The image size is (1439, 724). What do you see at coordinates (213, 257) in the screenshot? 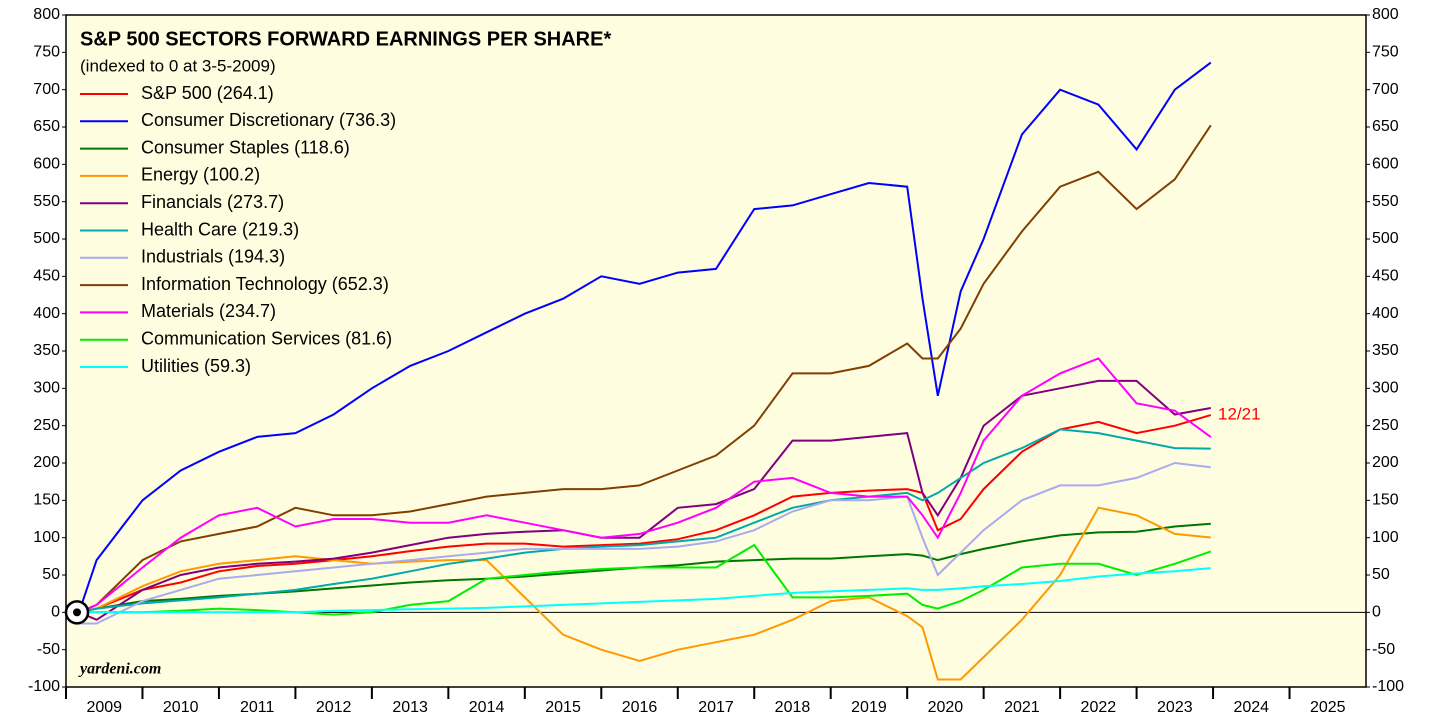
I see `legend-label: Industrials (194.3)` at bounding box center [213, 257].